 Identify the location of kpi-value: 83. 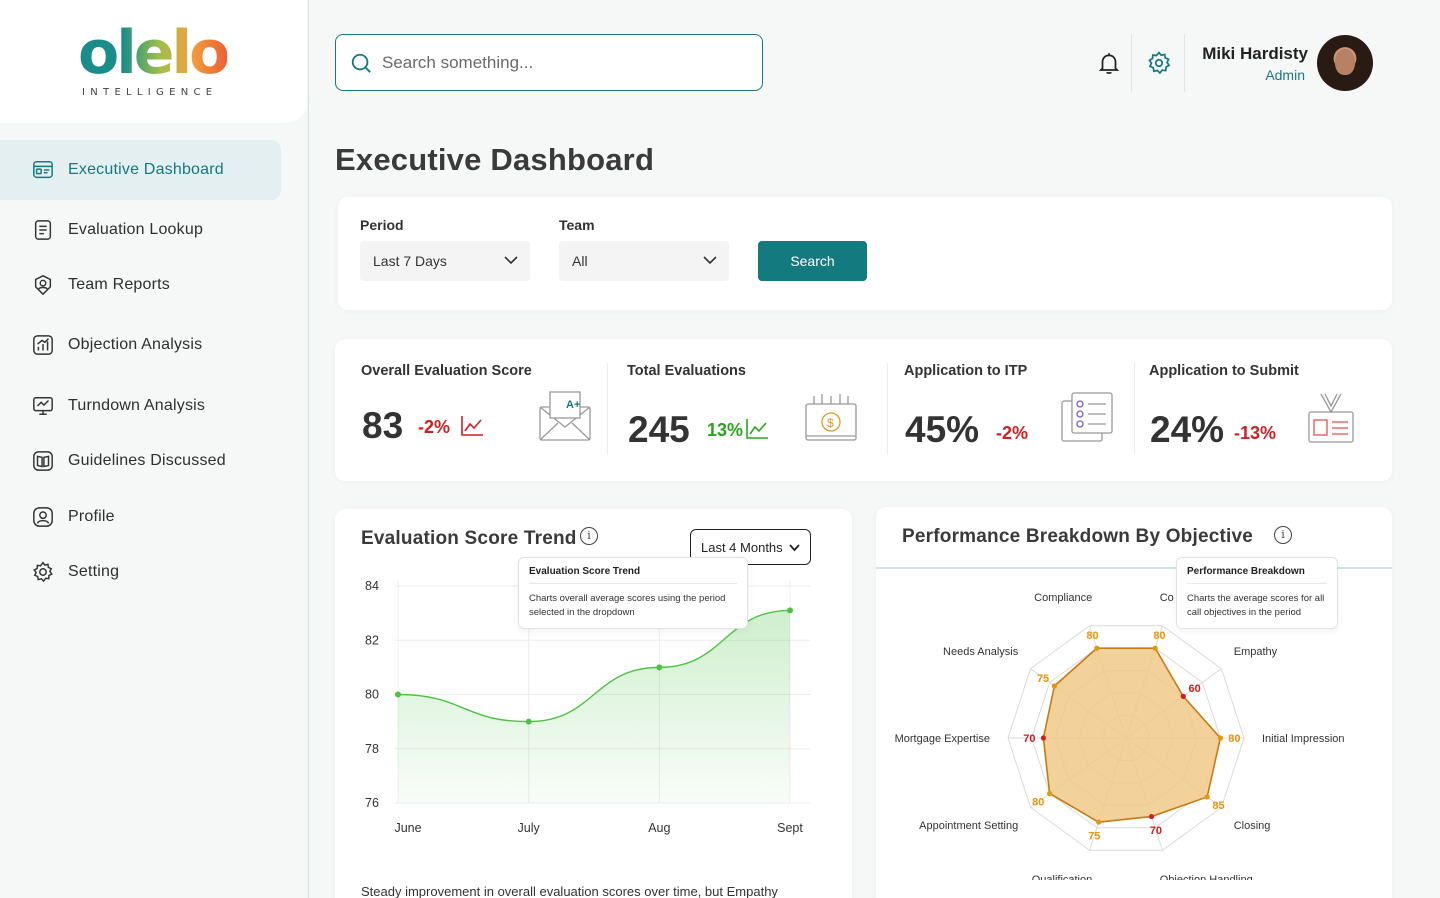
(383, 425).